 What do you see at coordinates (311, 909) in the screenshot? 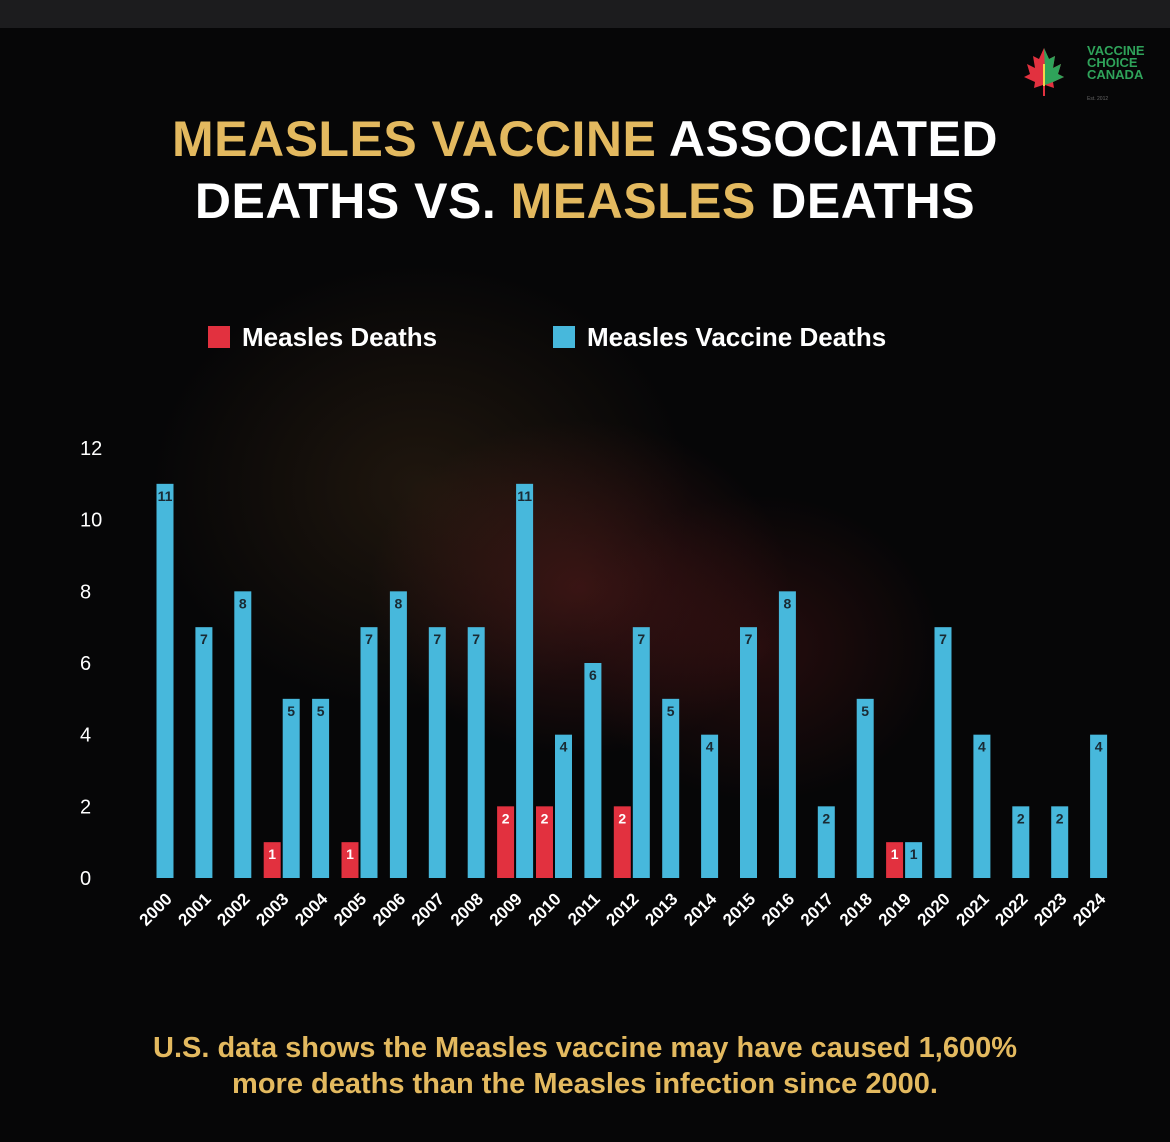
I see `x-tick-label-2004: 2004` at bounding box center [311, 909].